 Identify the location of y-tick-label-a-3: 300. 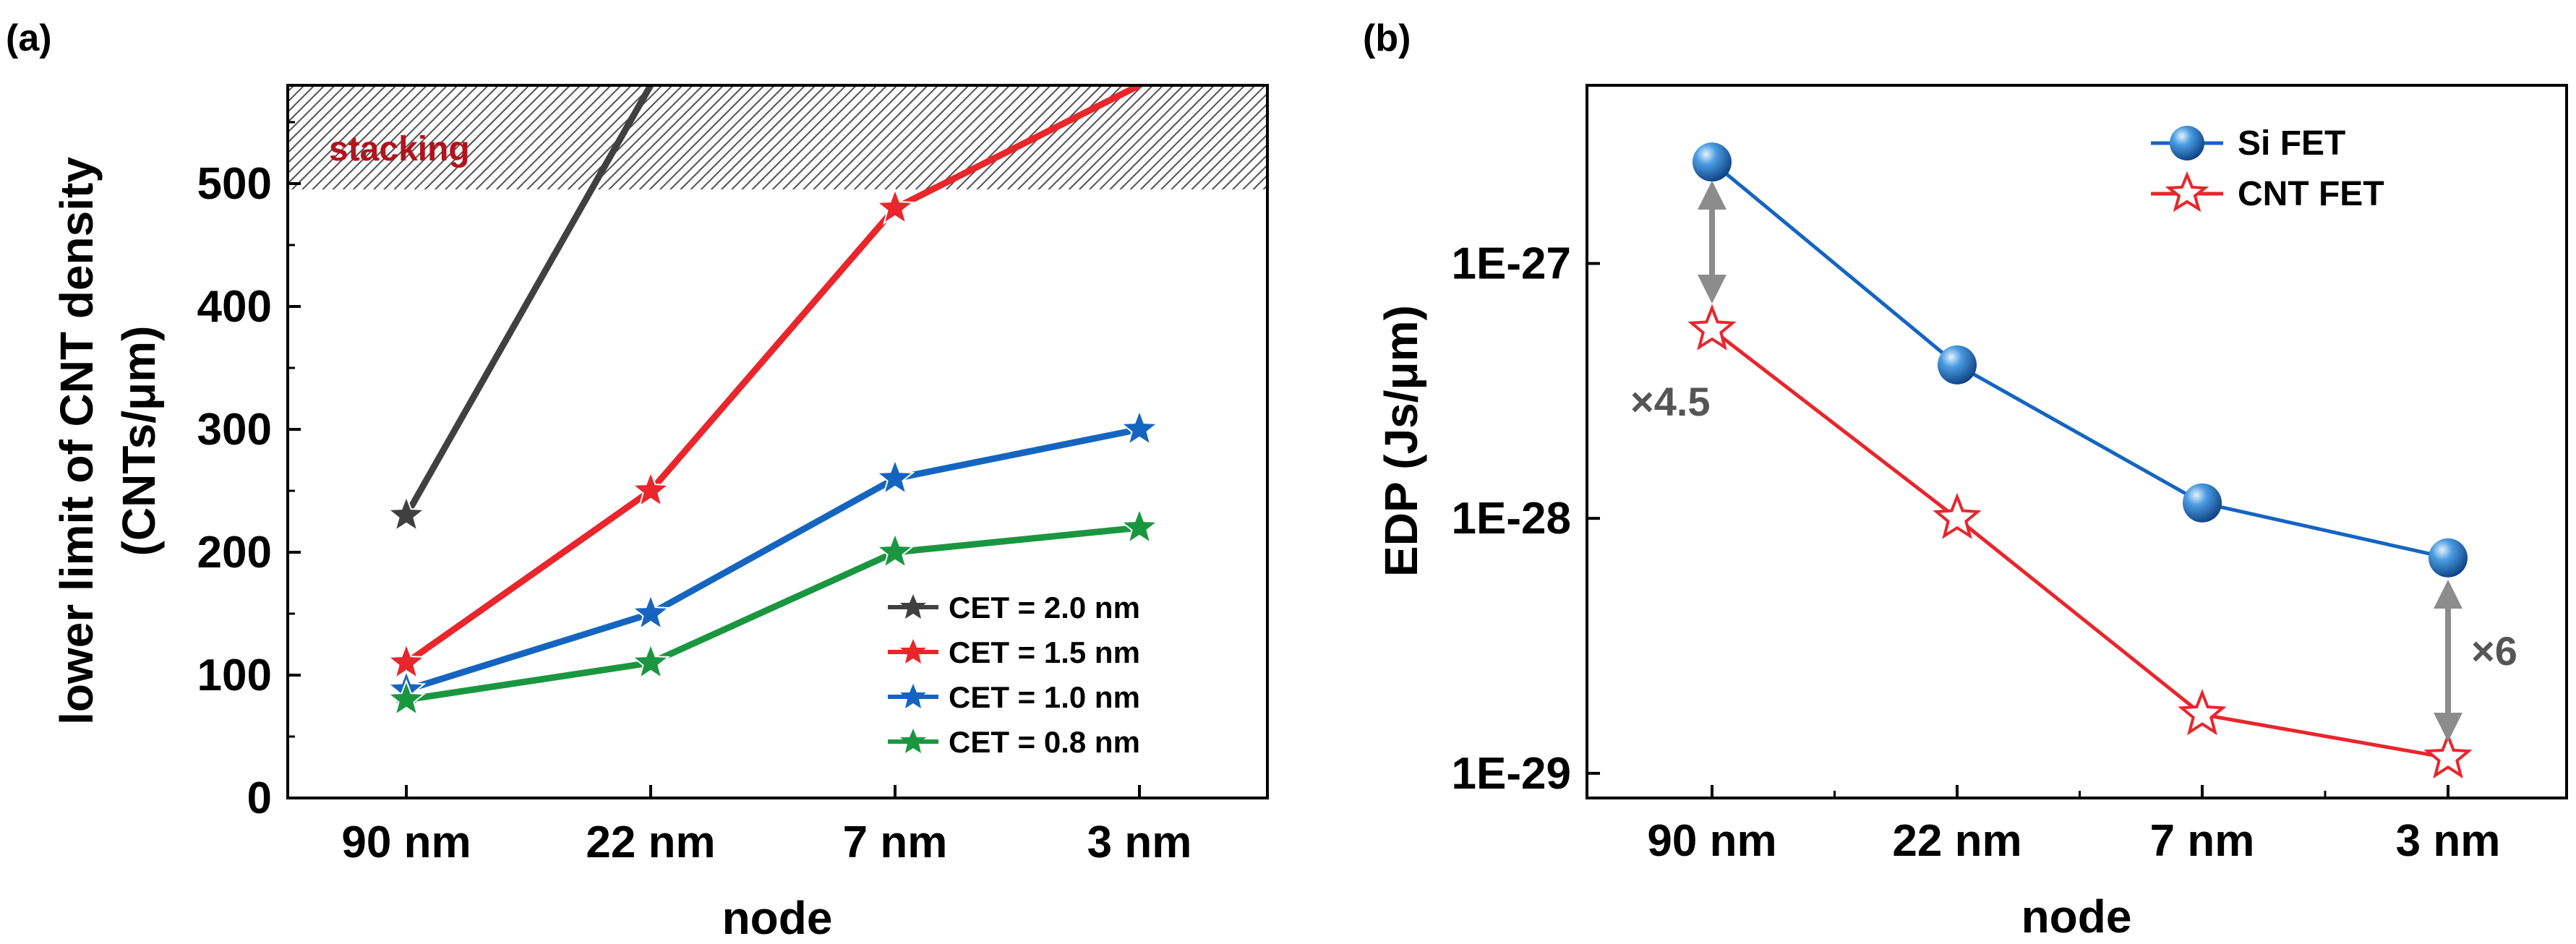
(234, 430).